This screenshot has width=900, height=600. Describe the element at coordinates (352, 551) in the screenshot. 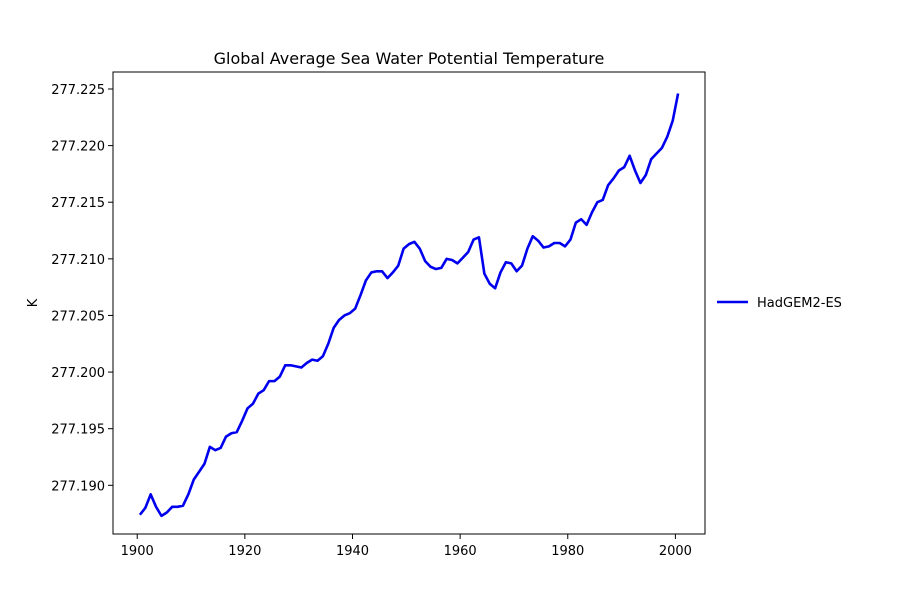

I see `x-tick-label: 1940` at that location.